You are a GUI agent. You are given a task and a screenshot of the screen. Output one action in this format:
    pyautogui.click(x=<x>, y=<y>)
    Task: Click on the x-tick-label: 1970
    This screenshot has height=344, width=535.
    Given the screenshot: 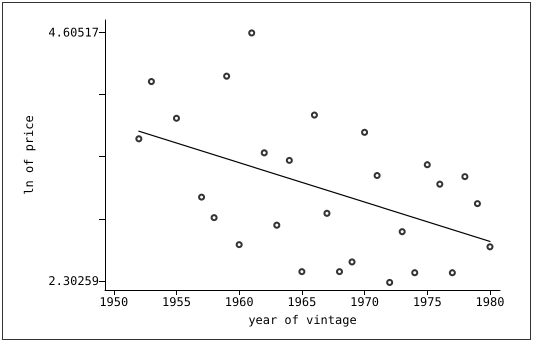 What is the action you would take?
    pyautogui.click(x=365, y=302)
    